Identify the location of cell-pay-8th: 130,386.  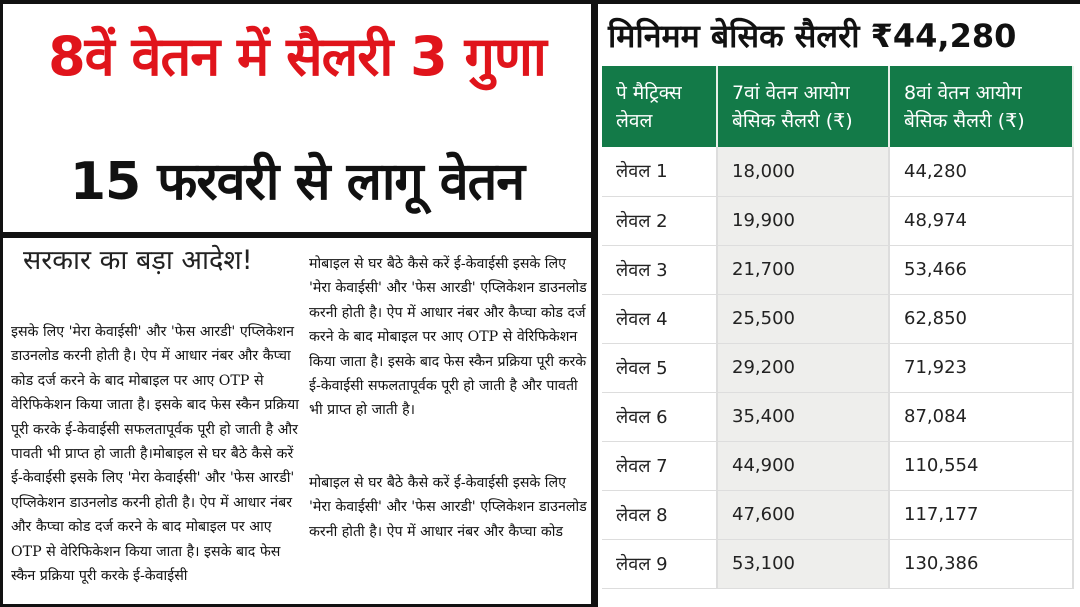
(981, 564).